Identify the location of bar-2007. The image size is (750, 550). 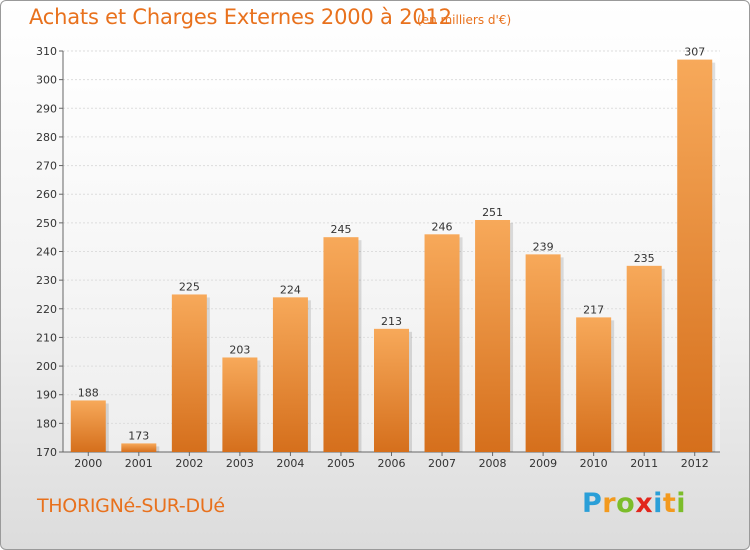
(442, 343).